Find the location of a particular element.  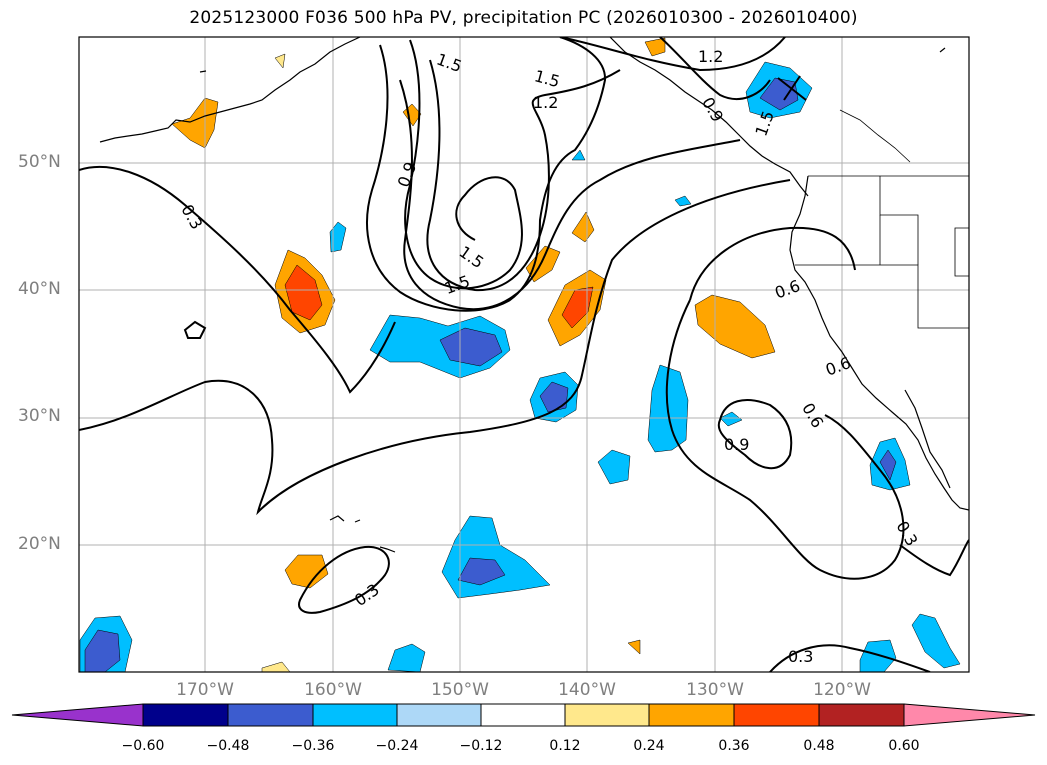

colorbar-tick: 0.12 is located at coordinates (565, 746).